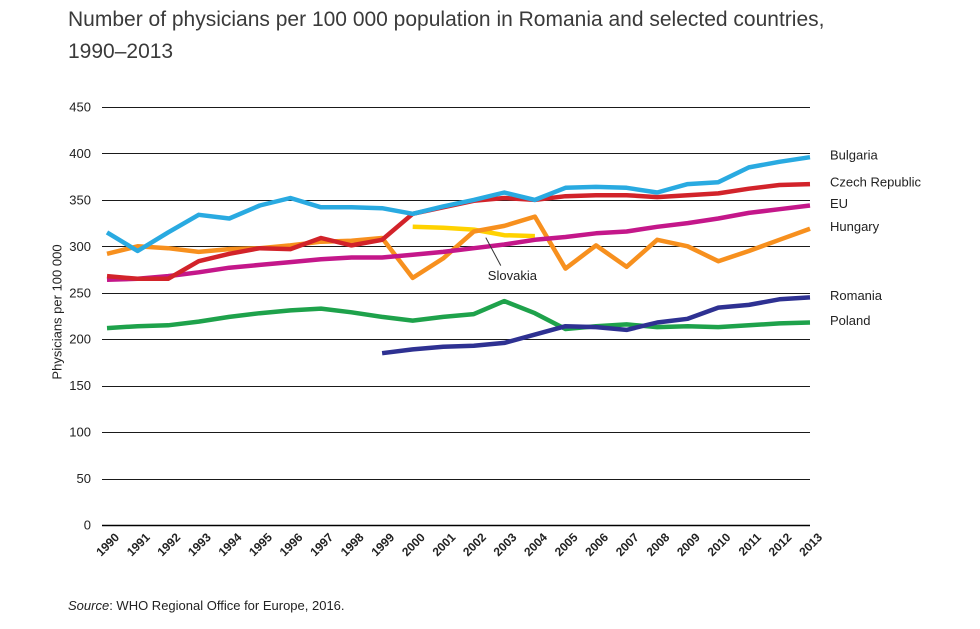  What do you see at coordinates (80, 339) in the screenshot?
I see `y-tick-label: 200` at bounding box center [80, 339].